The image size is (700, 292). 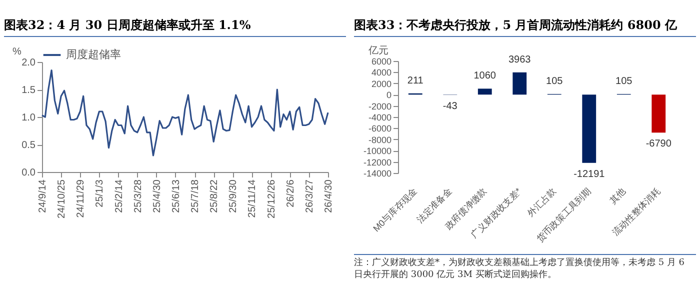 What do you see at coordinates (520, 60) in the screenshot?
I see `data-label: 3963` at bounding box center [520, 60].